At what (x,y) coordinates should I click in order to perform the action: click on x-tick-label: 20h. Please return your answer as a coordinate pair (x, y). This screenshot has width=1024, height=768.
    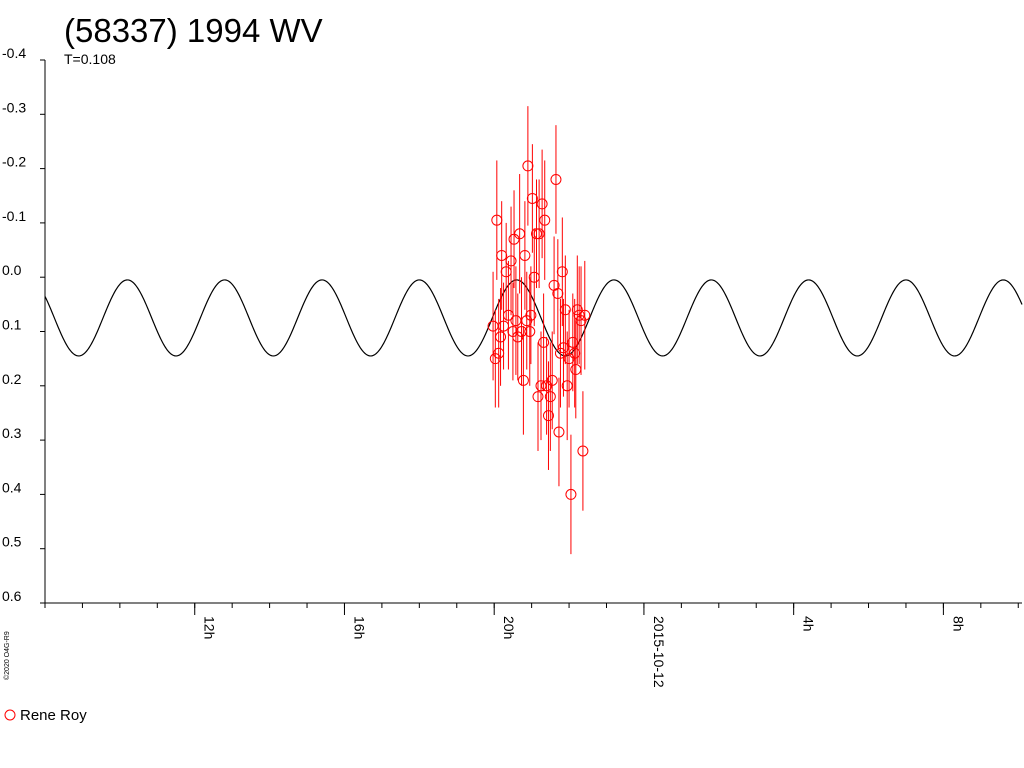
    Looking at the image, I should click on (509, 627).